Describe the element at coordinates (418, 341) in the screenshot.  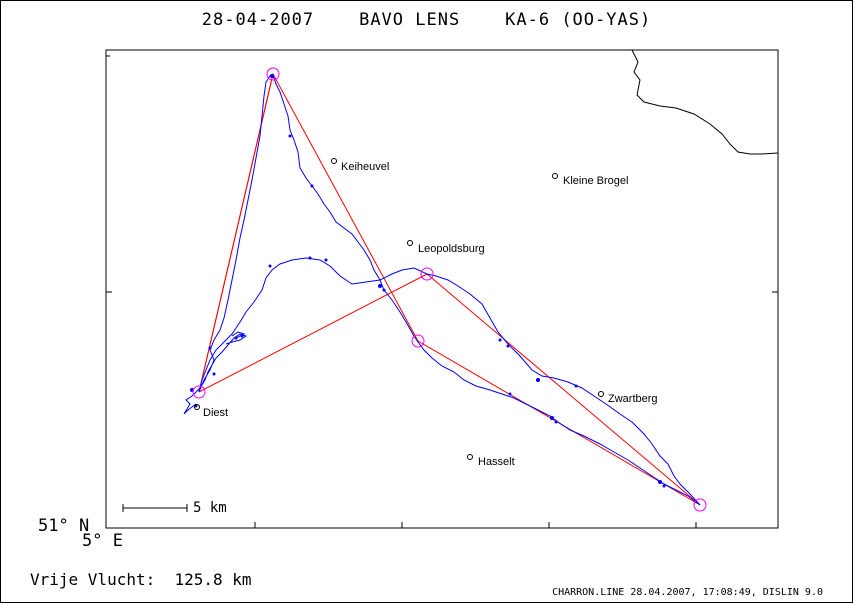
I see `turnpoint-center` at that location.